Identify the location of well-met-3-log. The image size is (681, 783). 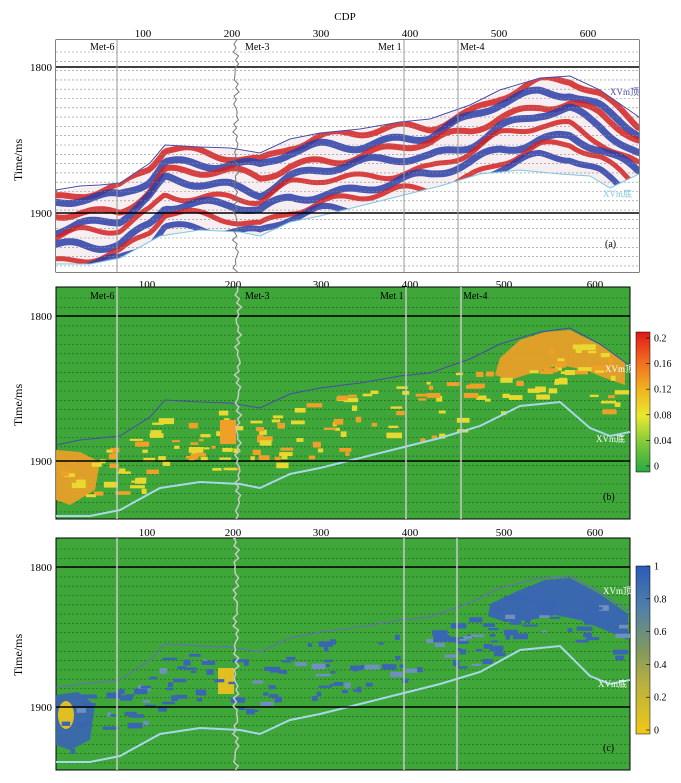
(236, 156).